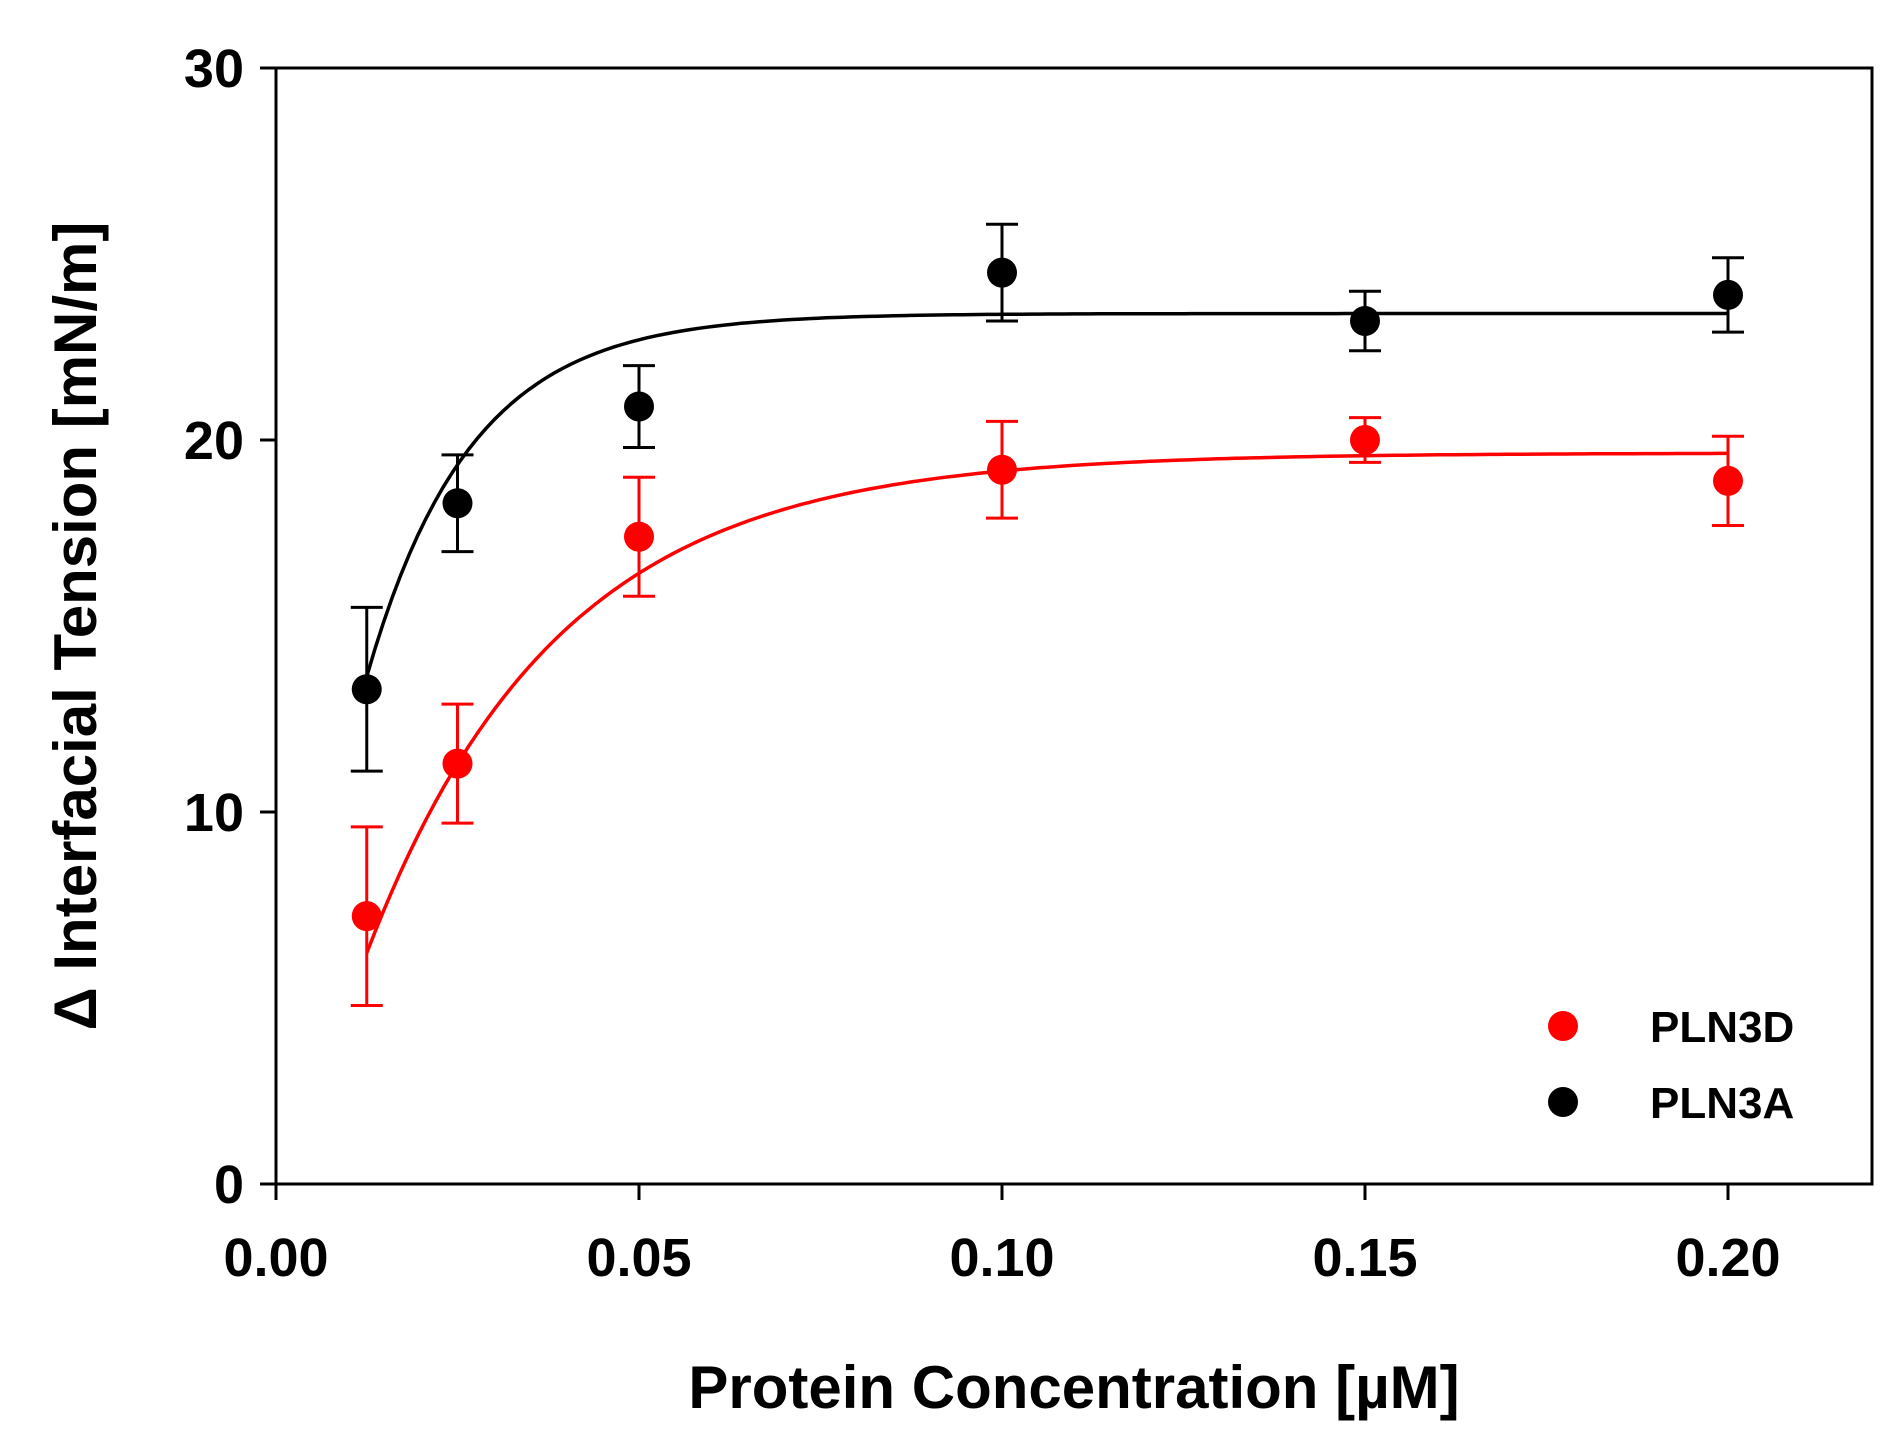 The height and width of the screenshot is (1440, 1896). What do you see at coordinates (229, 1185) in the screenshot?
I see `y-tick-label: 0` at bounding box center [229, 1185].